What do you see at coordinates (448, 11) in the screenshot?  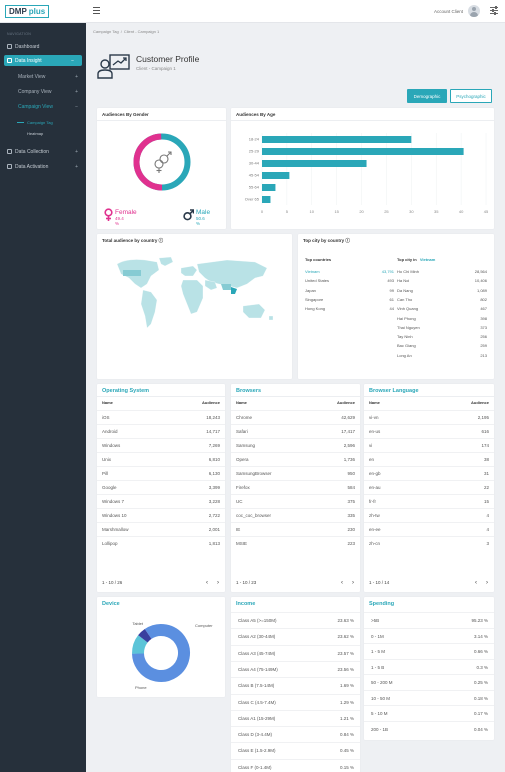 I see `account-name: Account Client` at bounding box center [448, 11].